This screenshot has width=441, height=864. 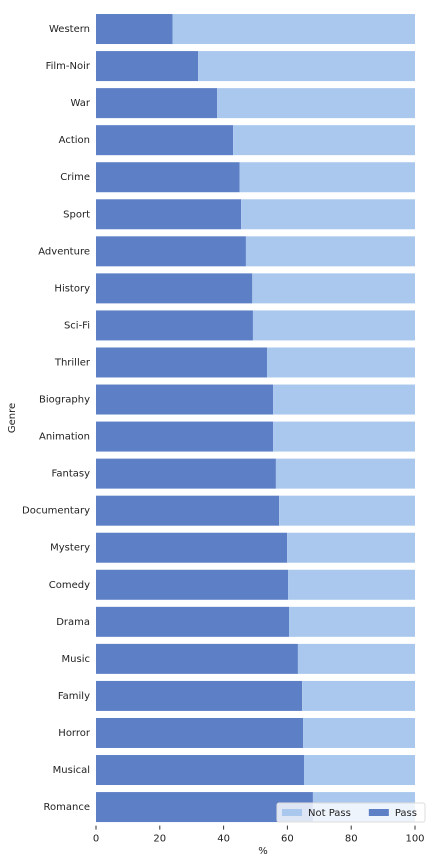 What do you see at coordinates (64, 437) in the screenshot?
I see `y-tick-label: Animation` at bounding box center [64, 437].